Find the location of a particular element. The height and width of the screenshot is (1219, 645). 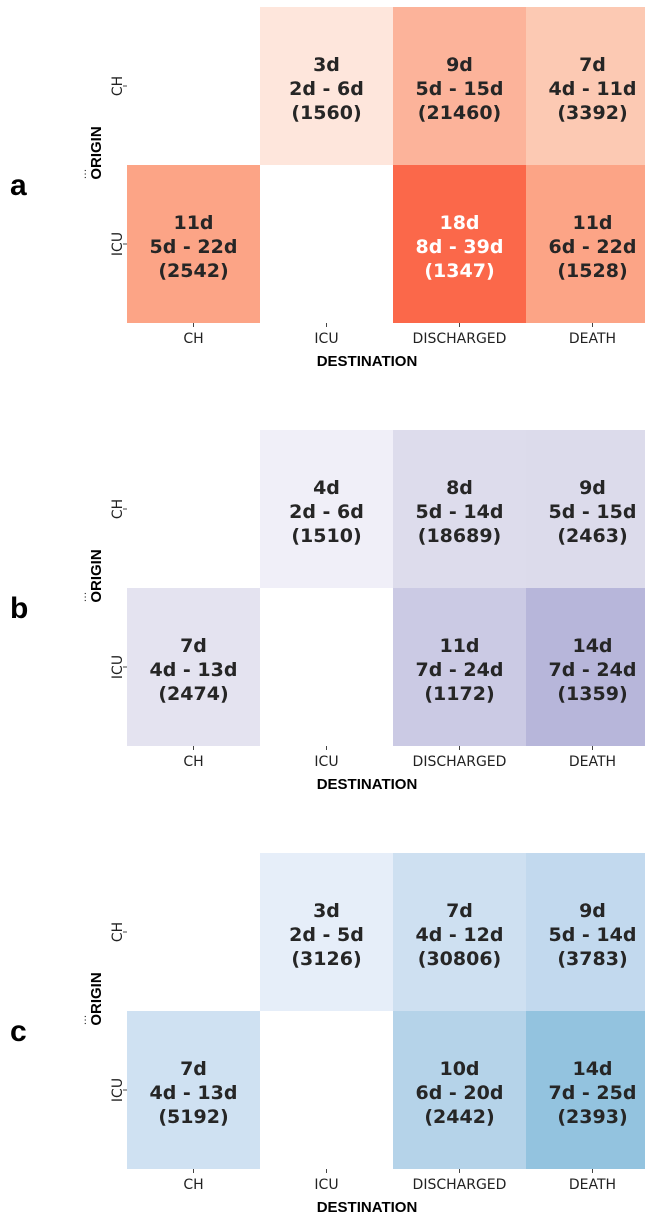

cell-n-label: (1528) is located at coordinates (592, 271).